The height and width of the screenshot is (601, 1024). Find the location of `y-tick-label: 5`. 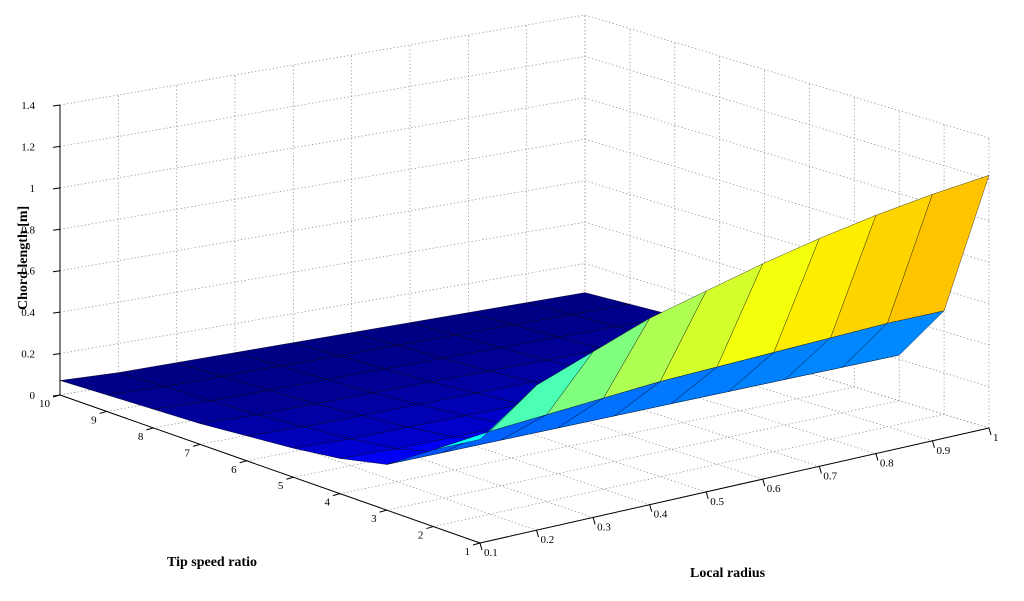

y-tick-label: 5 is located at coordinates (281, 486).